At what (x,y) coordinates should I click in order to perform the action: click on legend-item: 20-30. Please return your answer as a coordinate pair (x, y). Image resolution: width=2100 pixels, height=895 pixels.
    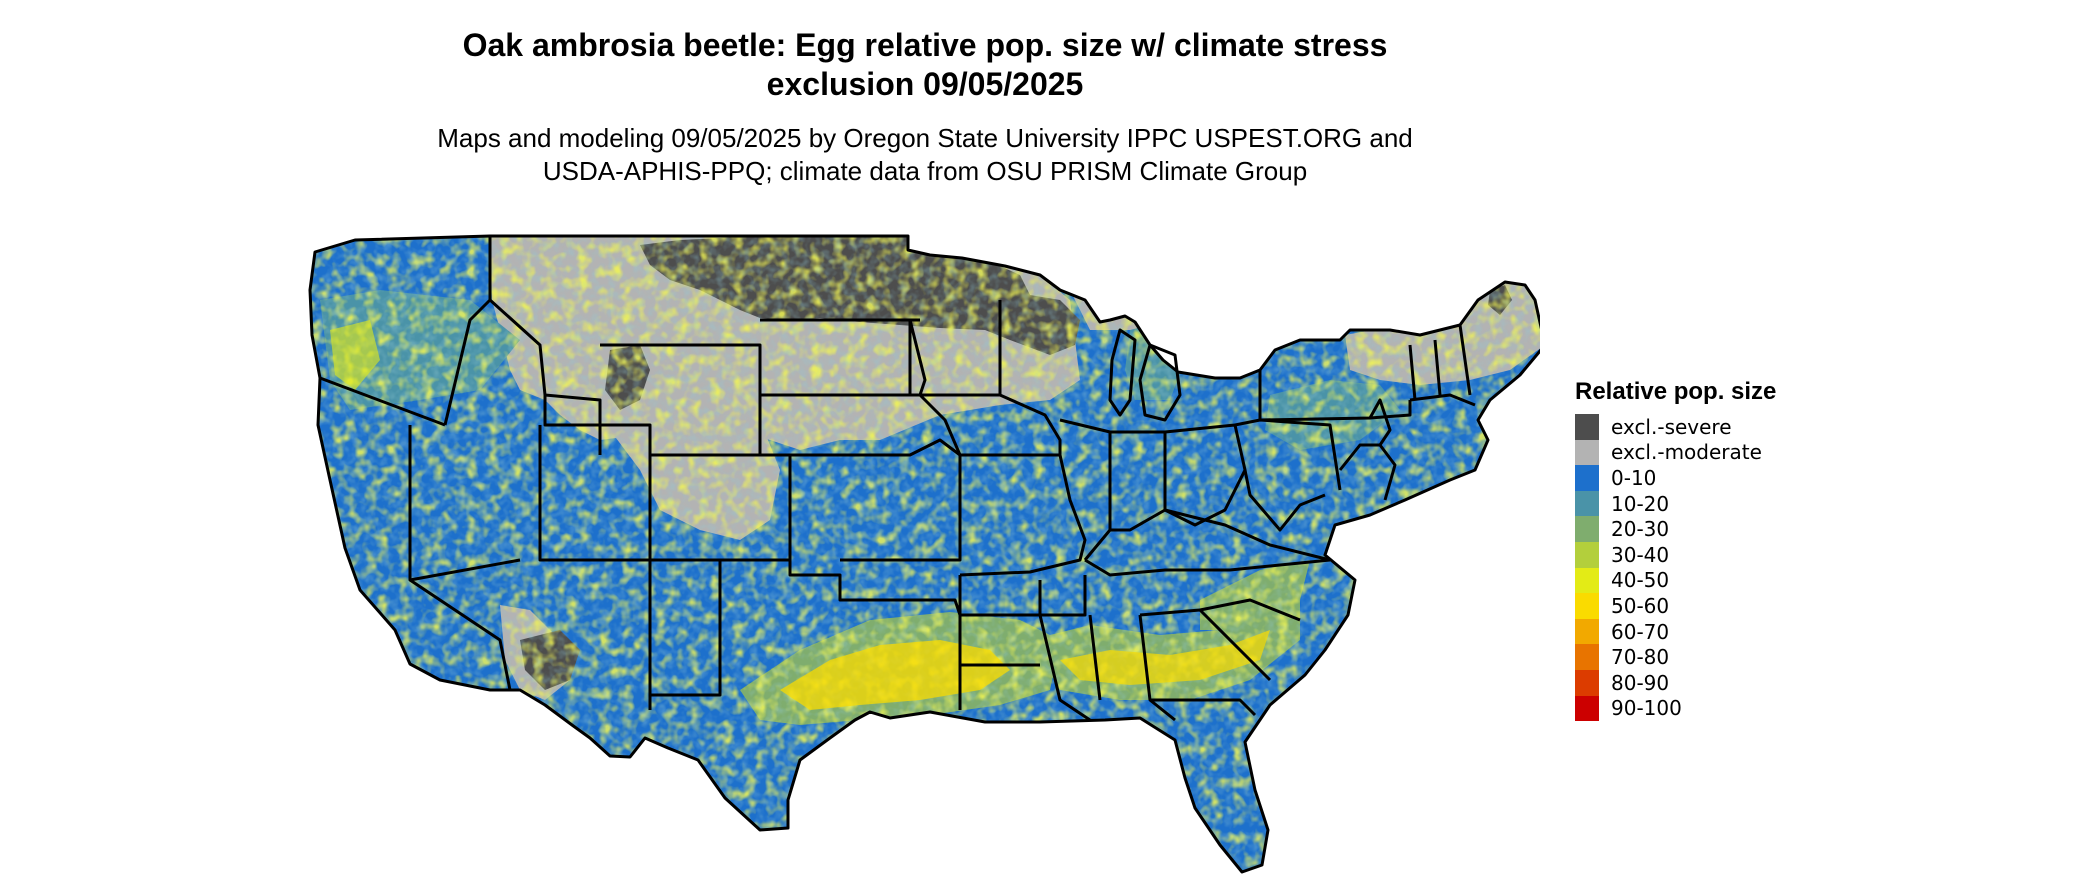
    Looking at the image, I should click on (1675, 529).